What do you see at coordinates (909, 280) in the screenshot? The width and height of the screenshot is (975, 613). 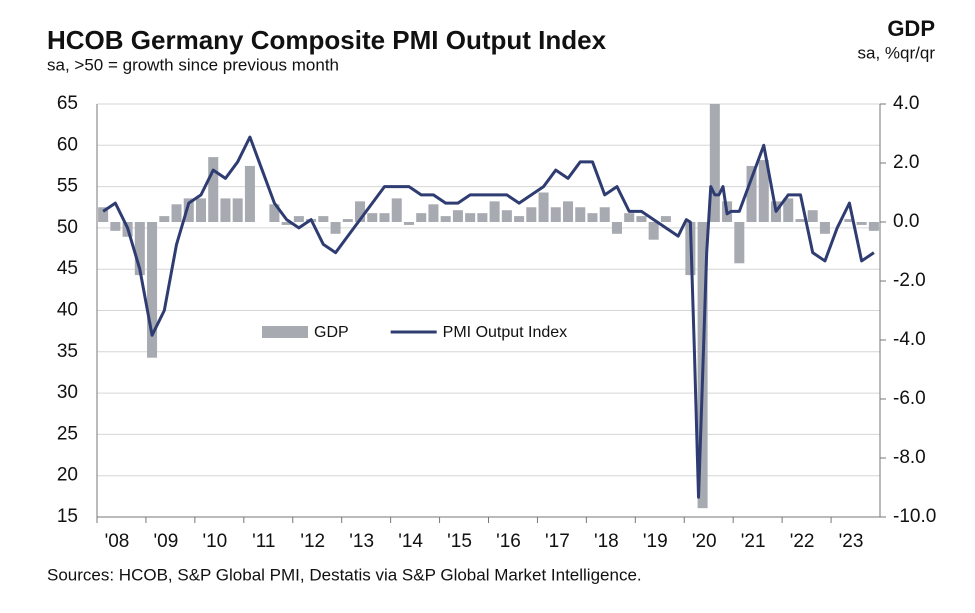 I see `y2-tick-label: -2.0` at bounding box center [909, 280].